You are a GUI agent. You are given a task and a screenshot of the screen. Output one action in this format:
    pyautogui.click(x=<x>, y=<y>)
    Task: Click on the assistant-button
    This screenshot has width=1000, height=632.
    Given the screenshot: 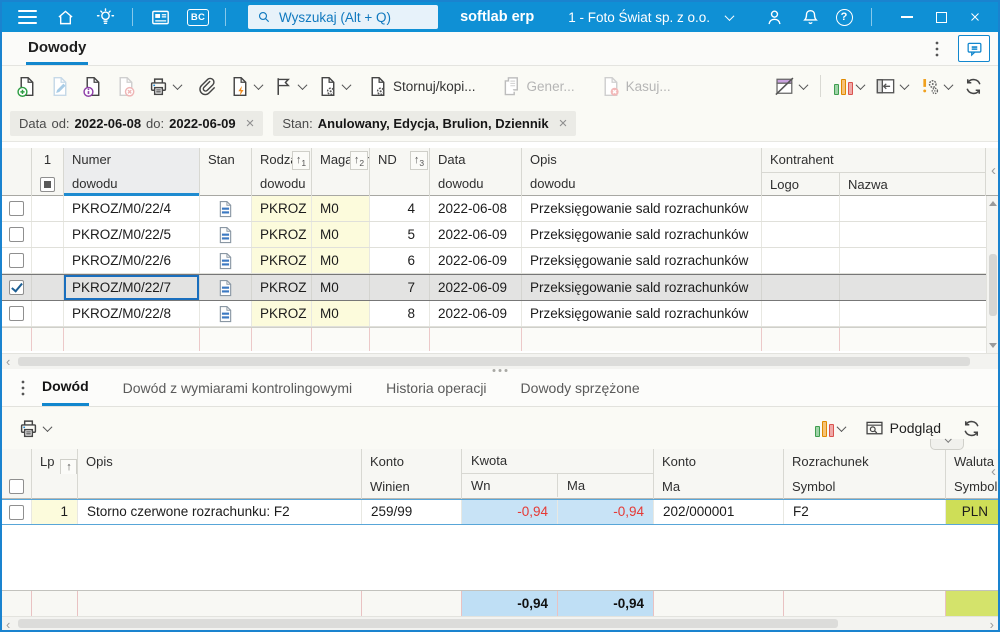 What is the action you would take?
    pyautogui.click(x=105, y=17)
    